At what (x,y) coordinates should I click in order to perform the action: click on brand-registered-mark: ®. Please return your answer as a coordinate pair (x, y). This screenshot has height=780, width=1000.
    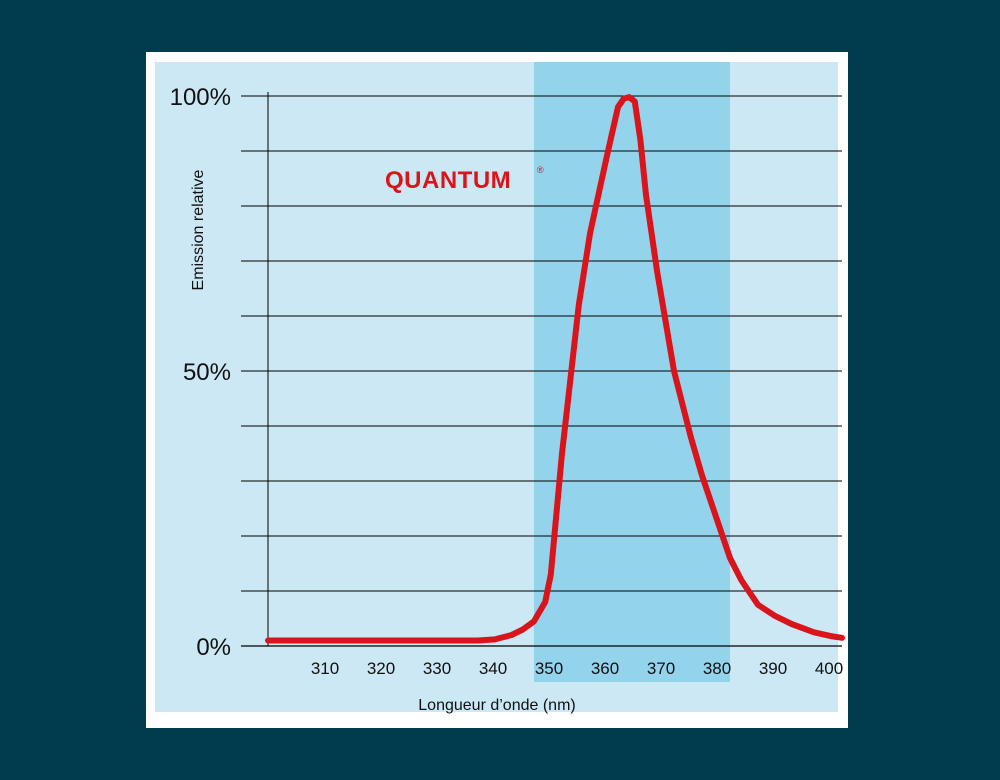
    Looking at the image, I should click on (540, 170).